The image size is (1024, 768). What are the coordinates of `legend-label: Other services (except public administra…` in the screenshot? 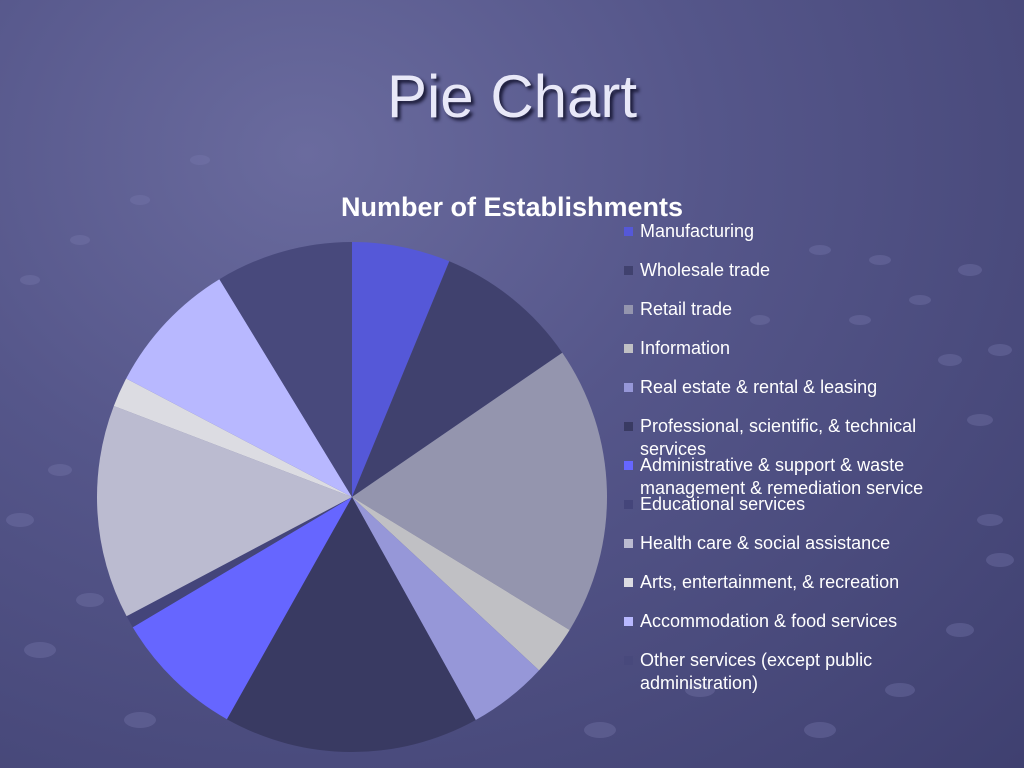 It's located at (756, 671).